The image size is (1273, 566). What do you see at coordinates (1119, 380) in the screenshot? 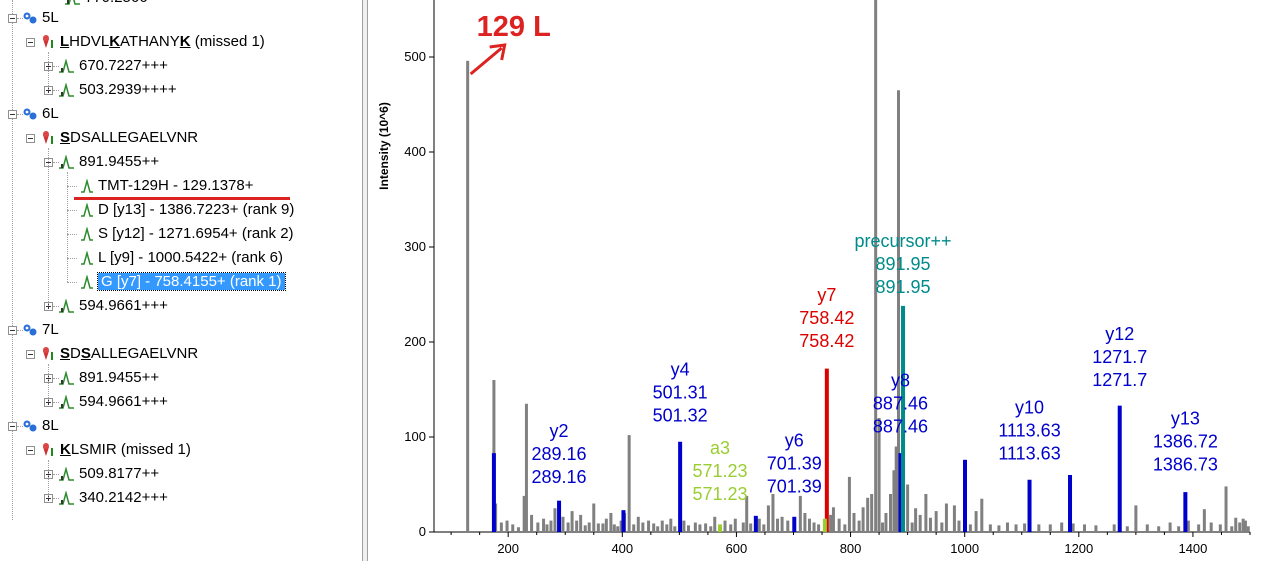
I see `ion-label: 1271.7` at bounding box center [1119, 380].